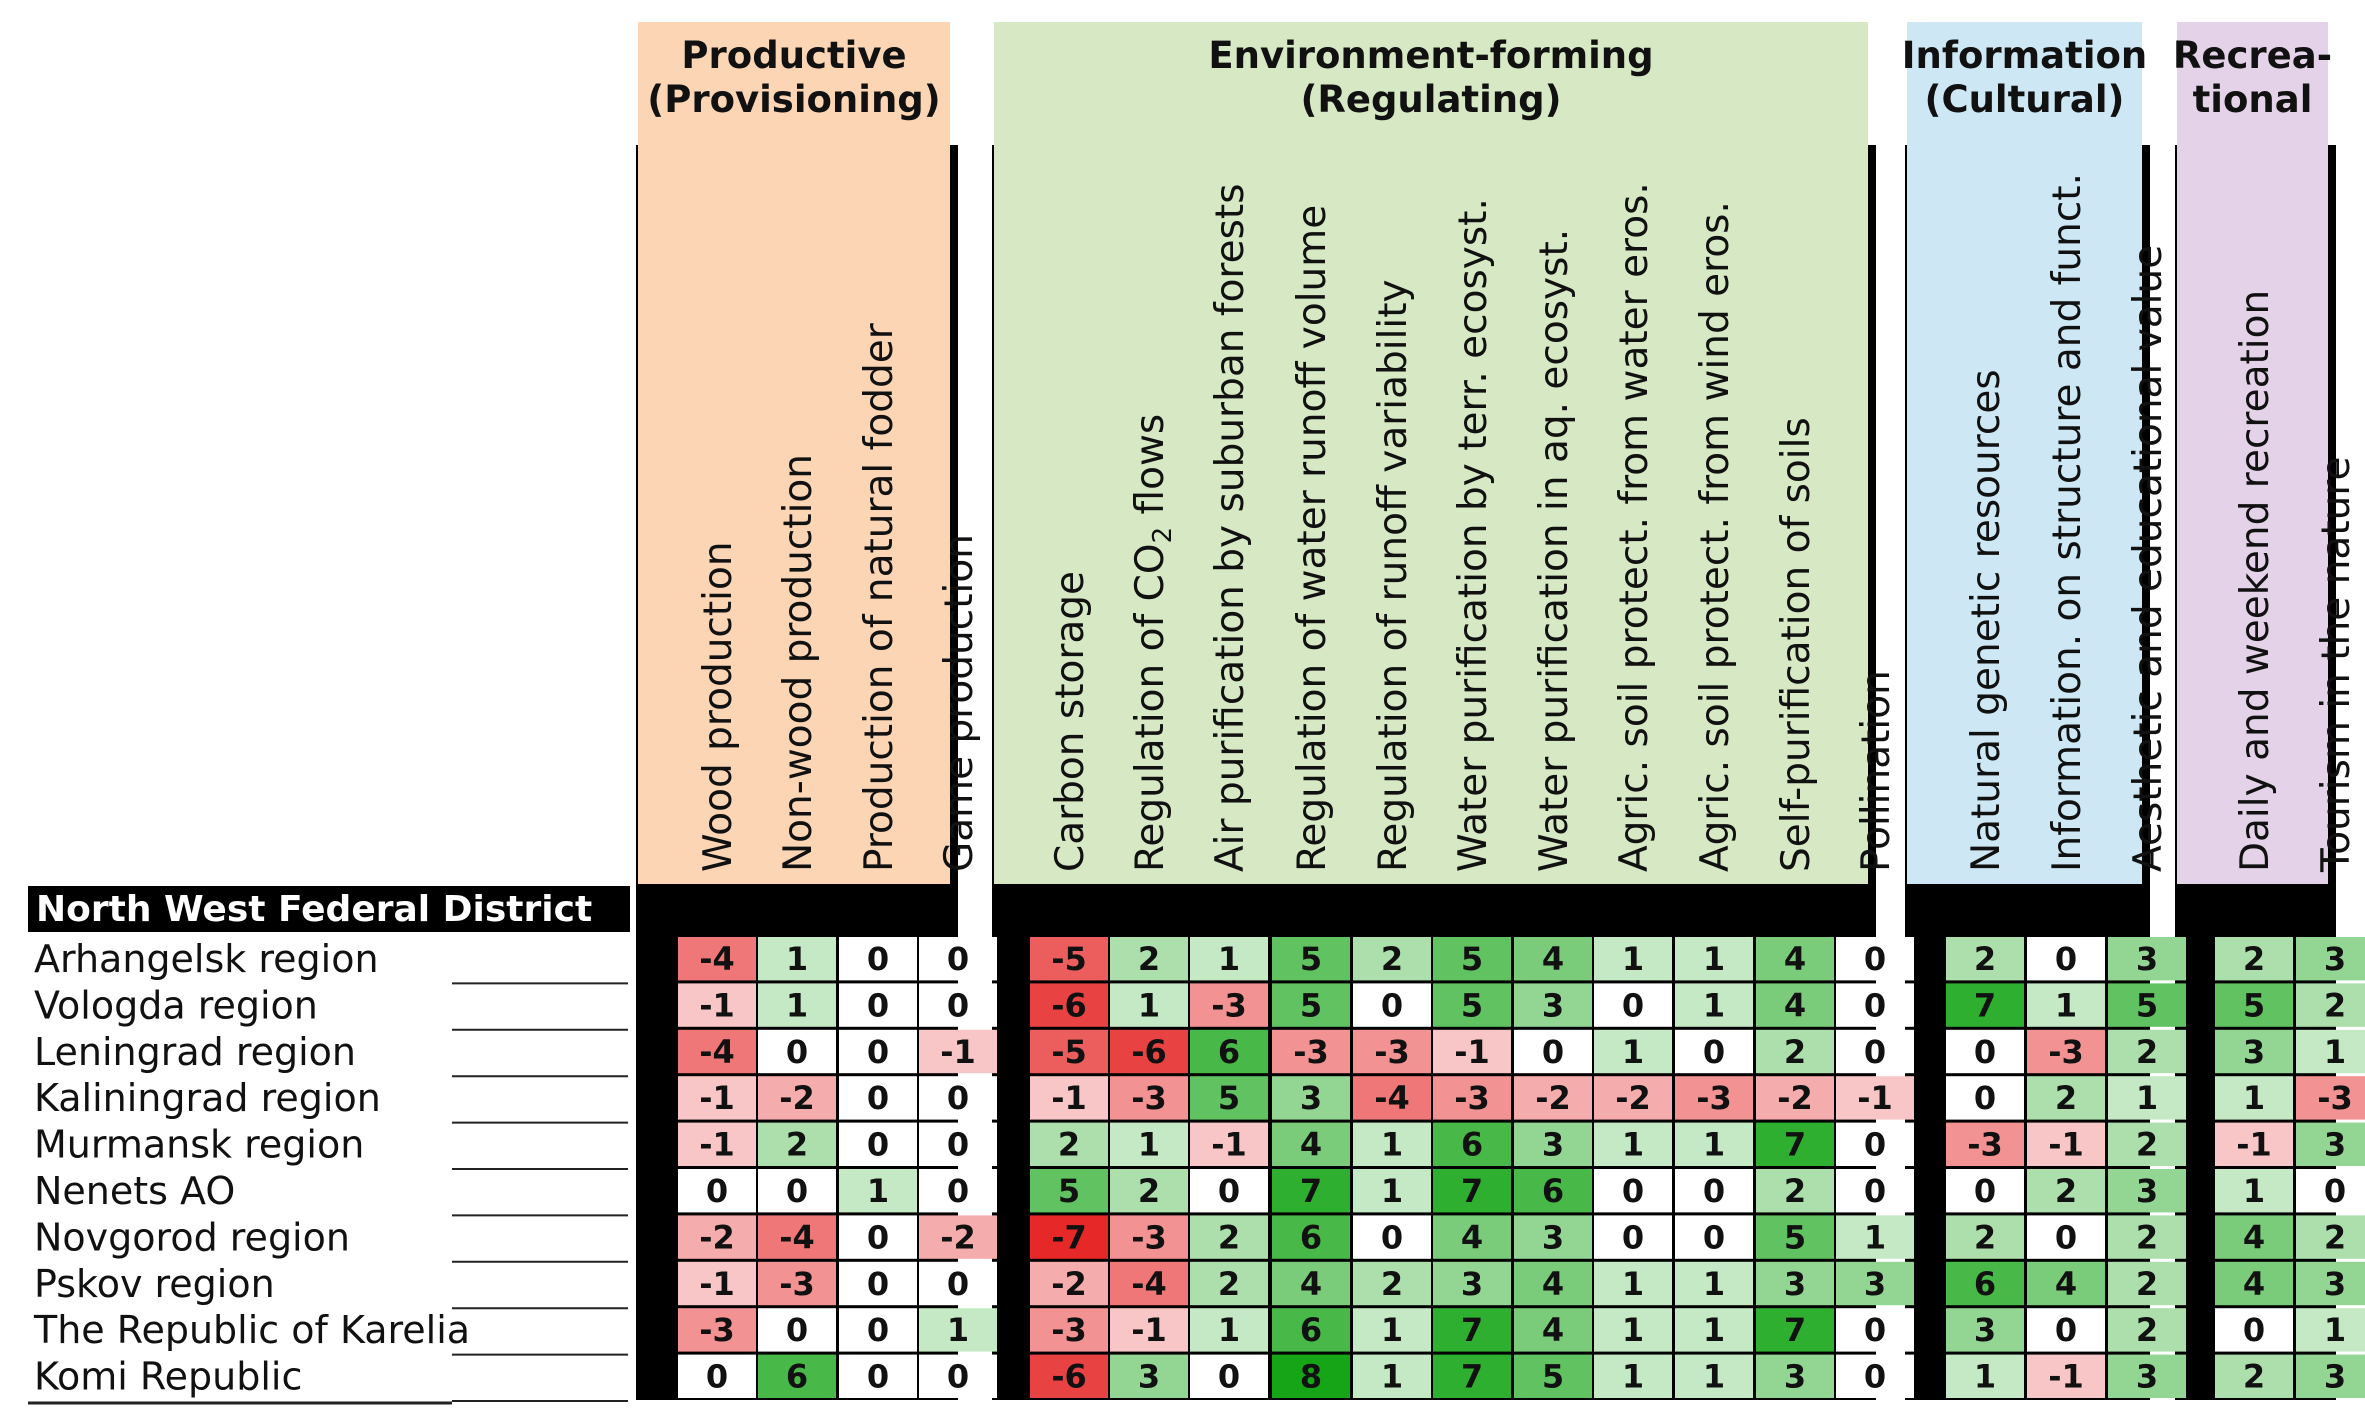 The height and width of the screenshot is (1424, 2365). Describe the element at coordinates (1070, 721) in the screenshot. I see `column-label: Carbon storage` at that location.